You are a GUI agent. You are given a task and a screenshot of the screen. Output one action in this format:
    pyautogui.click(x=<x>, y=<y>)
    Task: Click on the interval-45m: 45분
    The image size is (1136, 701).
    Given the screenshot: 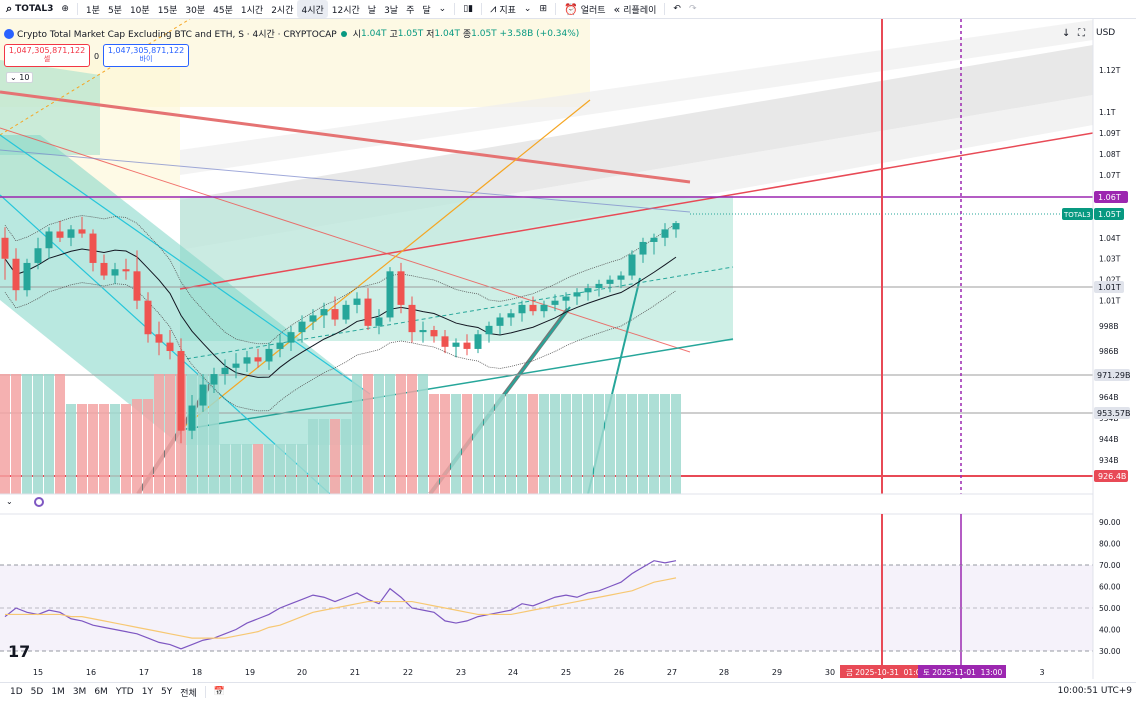 What is the action you would take?
    pyautogui.click(x=223, y=10)
    